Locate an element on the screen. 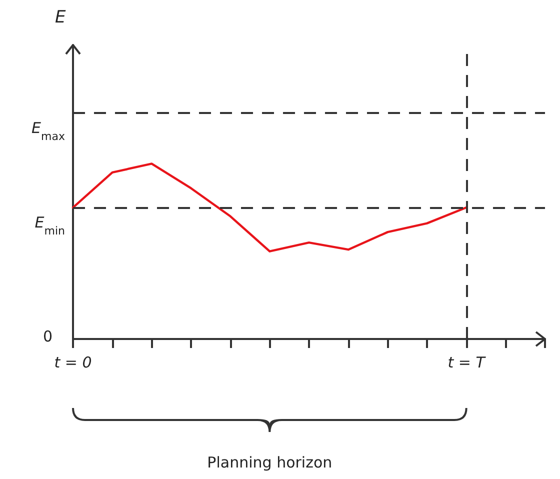 This screenshot has width=560, height=479. ref-line-label: E$_{min}$ is located at coordinates (50, 226).